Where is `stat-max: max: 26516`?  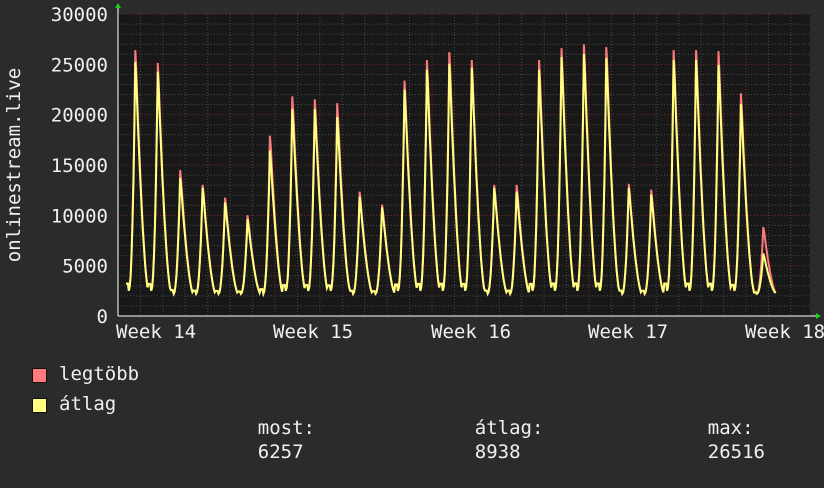 stat-max: max: 26516 is located at coordinates (713, 427).